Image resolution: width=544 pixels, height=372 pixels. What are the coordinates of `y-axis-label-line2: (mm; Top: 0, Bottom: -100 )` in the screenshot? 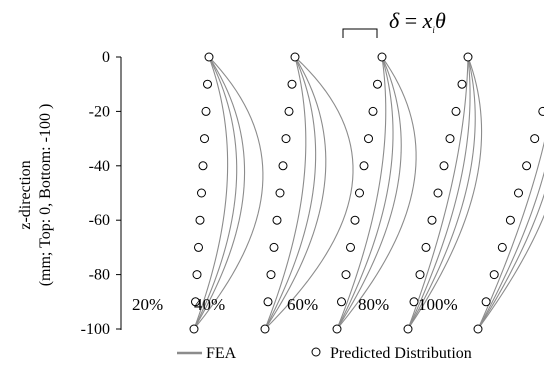 It's located at (45, 195).